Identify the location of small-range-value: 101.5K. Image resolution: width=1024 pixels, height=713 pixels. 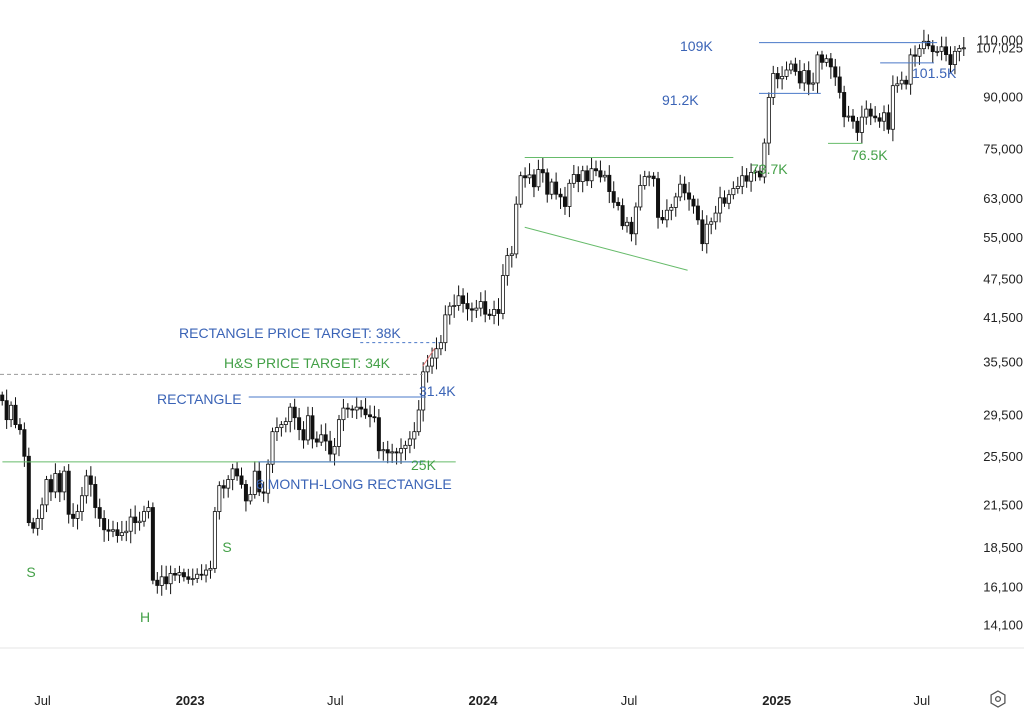
(934, 73).